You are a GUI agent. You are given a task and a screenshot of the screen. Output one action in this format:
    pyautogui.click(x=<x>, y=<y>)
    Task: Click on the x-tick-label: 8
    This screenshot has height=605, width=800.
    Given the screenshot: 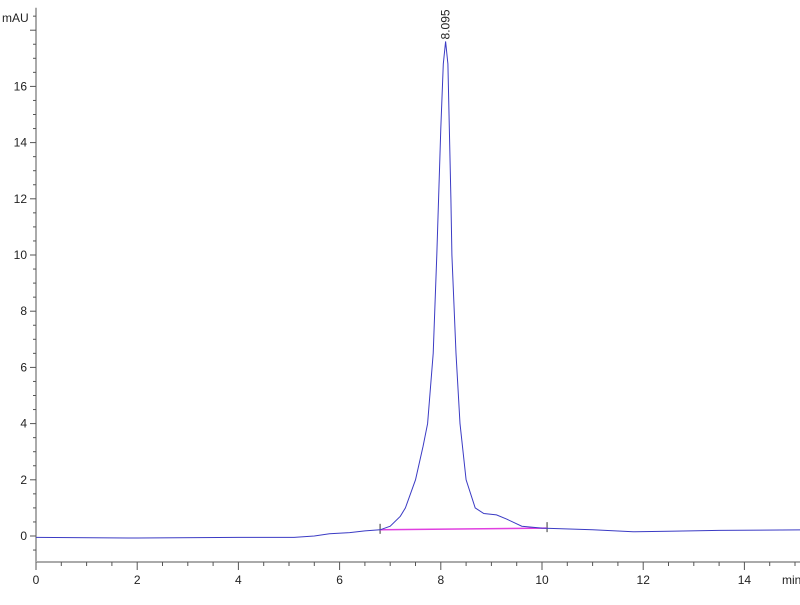 What is the action you would take?
    pyautogui.click(x=440, y=580)
    